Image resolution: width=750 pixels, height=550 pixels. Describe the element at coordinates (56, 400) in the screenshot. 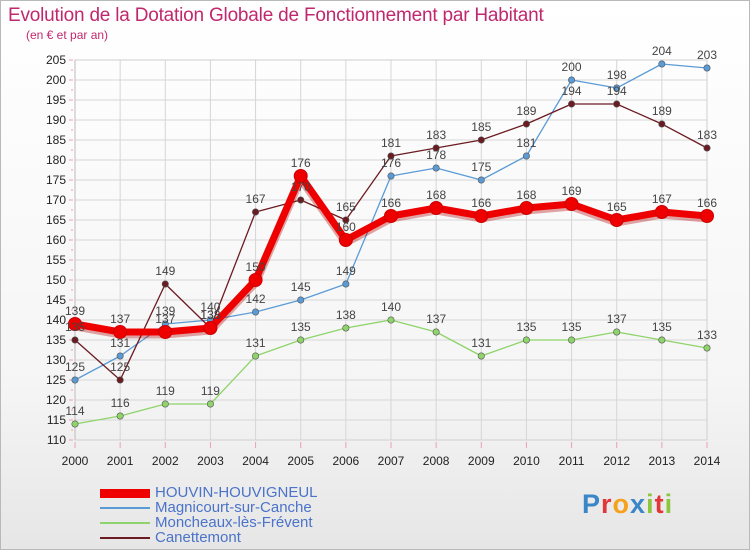

I see `y-tick-label: 120` at that location.